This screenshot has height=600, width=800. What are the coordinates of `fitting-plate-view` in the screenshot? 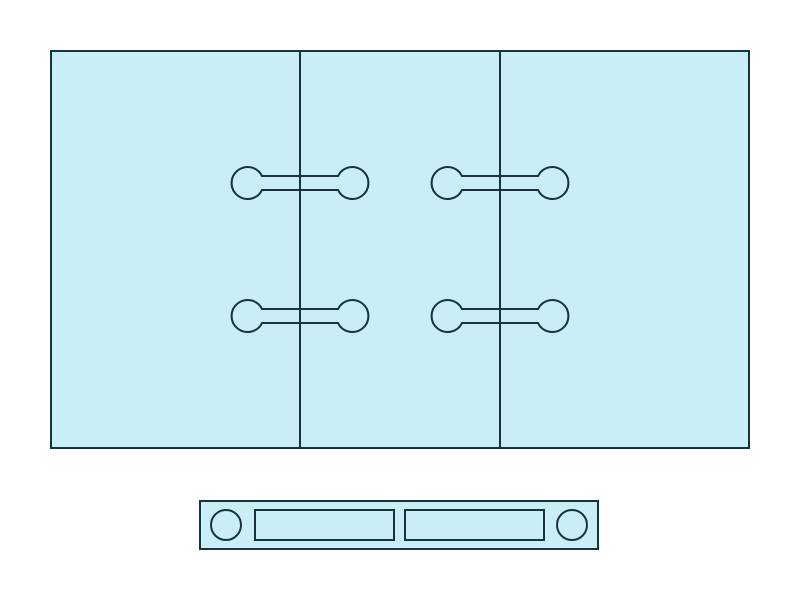 It's located at (399, 525).